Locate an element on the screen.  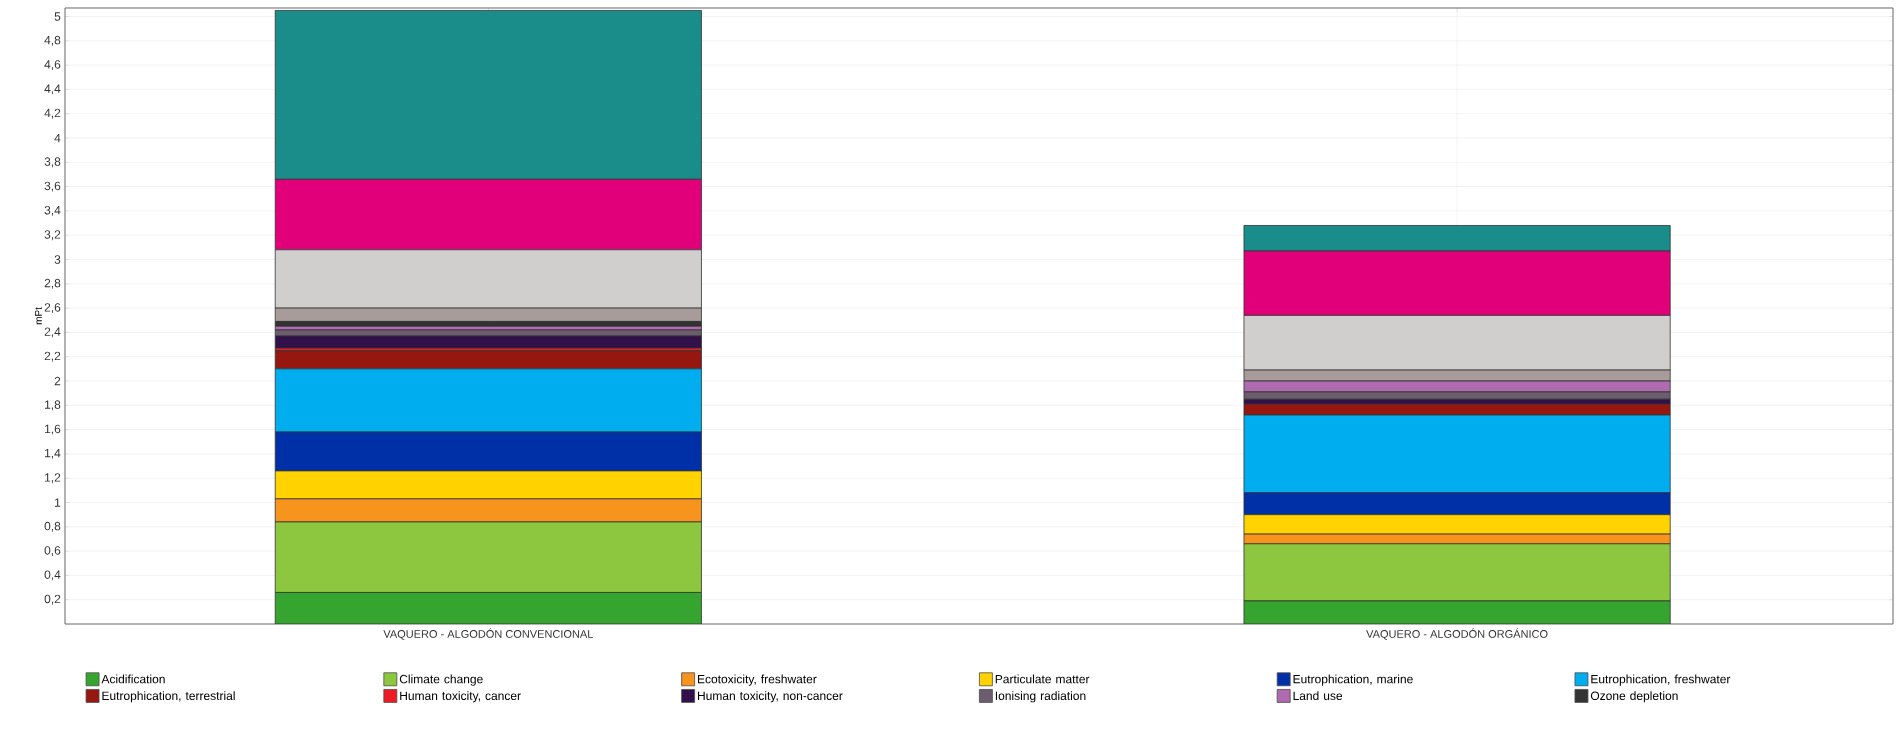
legend-label: Ionising radiation is located at coordinates (1040, 697).